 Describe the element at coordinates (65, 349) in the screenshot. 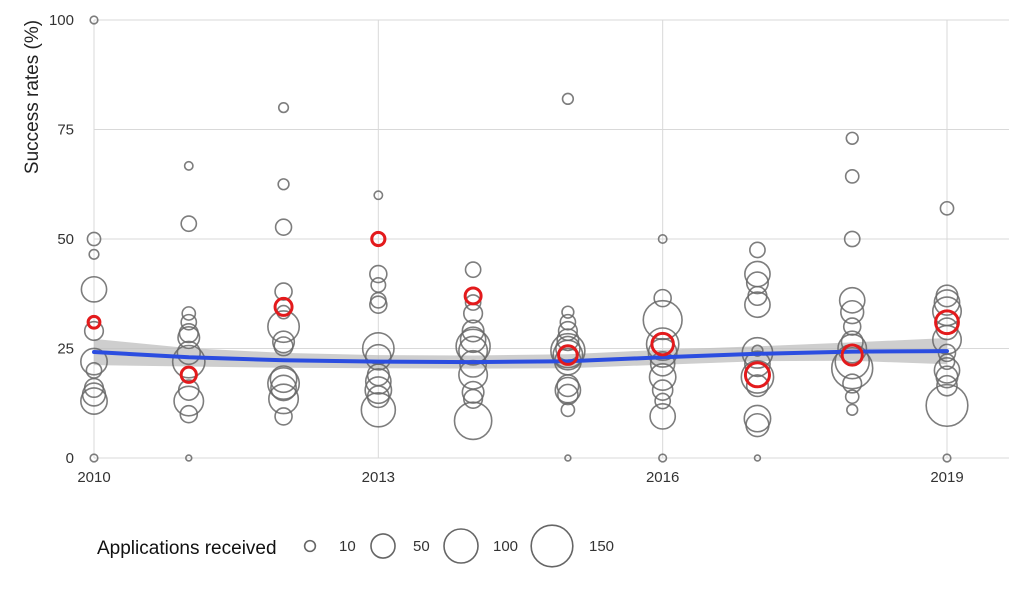

I see `y-tick-label: 25` at that location.